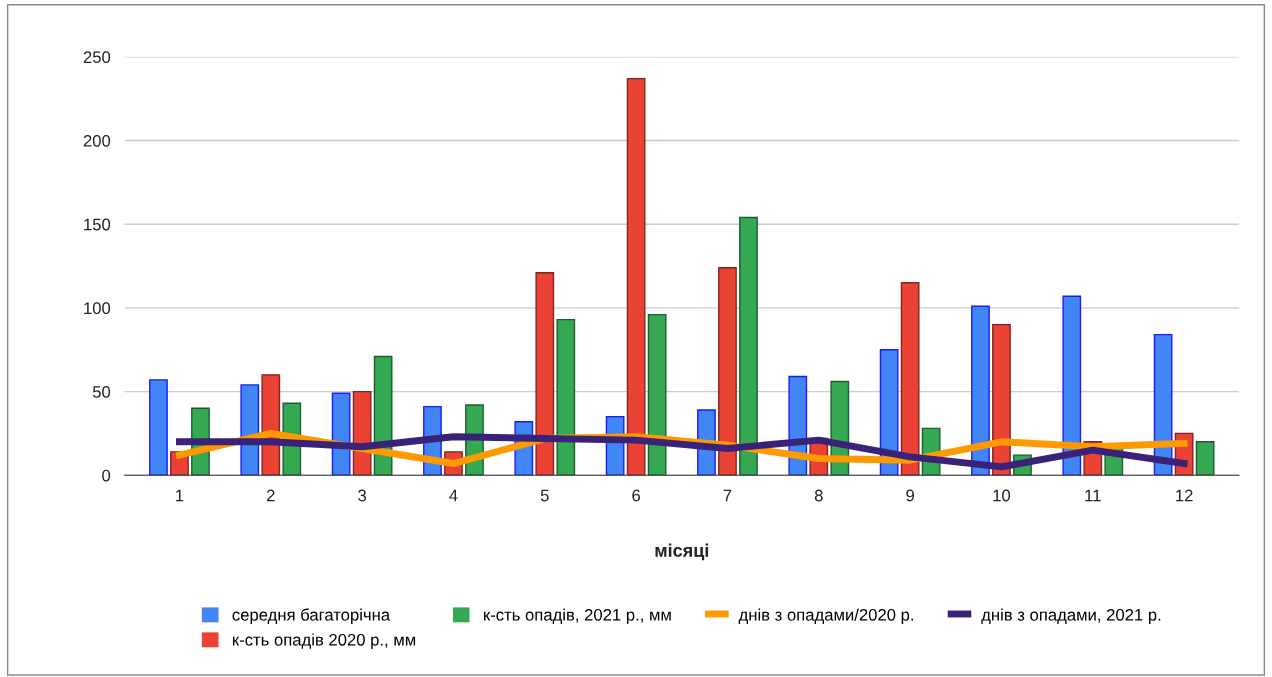  Describe the element at coordinates (101, 391) in the screenshot. I see `y-tick-label: 50` at that location.